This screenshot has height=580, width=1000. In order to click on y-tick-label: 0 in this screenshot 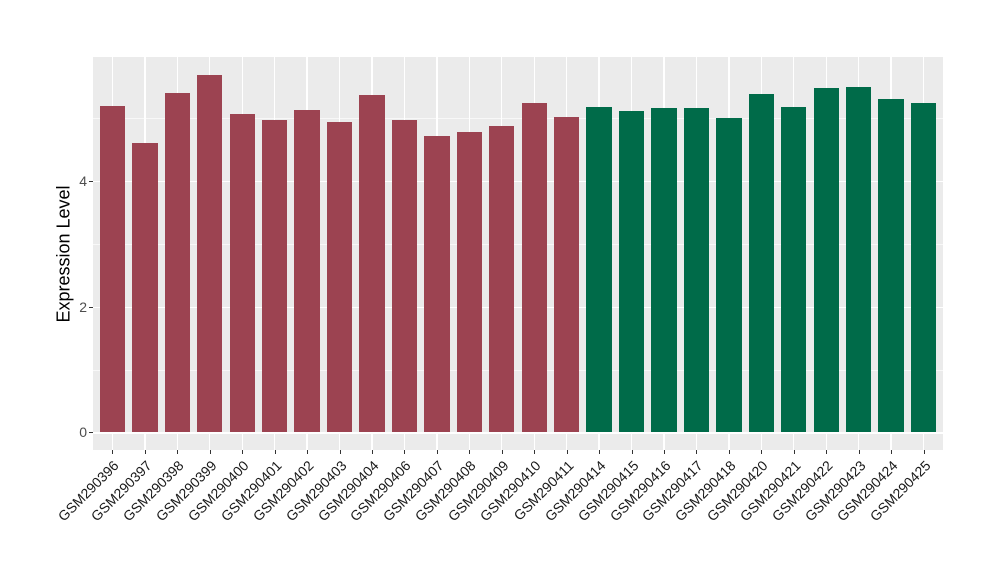, I will do `click(83, 432)`.